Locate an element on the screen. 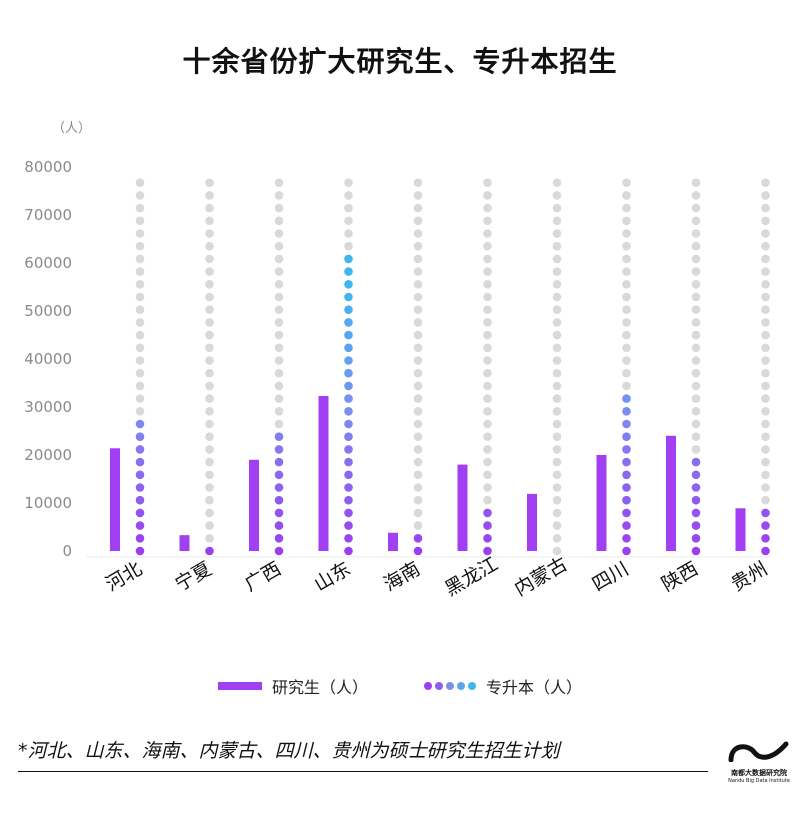  y-tick-label: 80000 is located at coordinates (48, 167).